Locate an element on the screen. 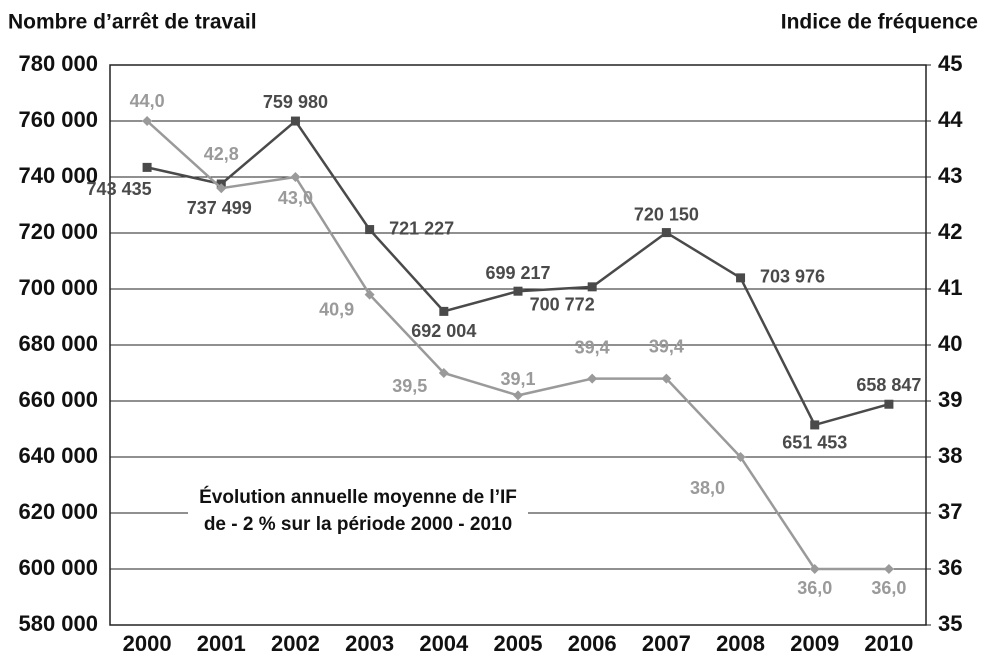 This screenshot has width=981, height=659. x-tick-label: 2007 is located at coordinates (666, 643).